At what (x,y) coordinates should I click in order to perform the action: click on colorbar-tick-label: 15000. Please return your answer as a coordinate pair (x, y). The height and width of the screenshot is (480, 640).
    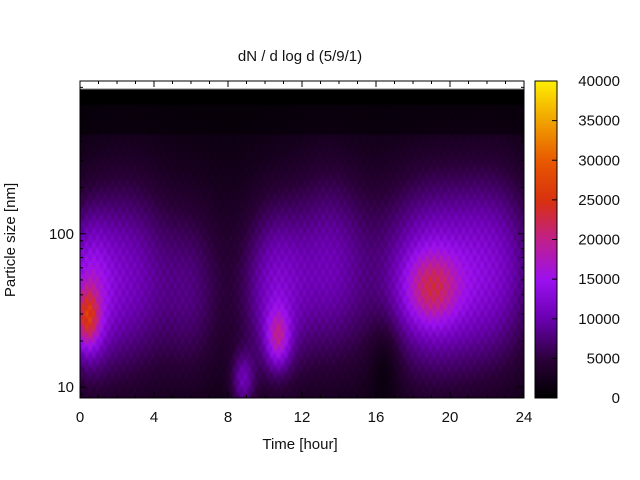
    Looking at the image, I should click on (599, 279).